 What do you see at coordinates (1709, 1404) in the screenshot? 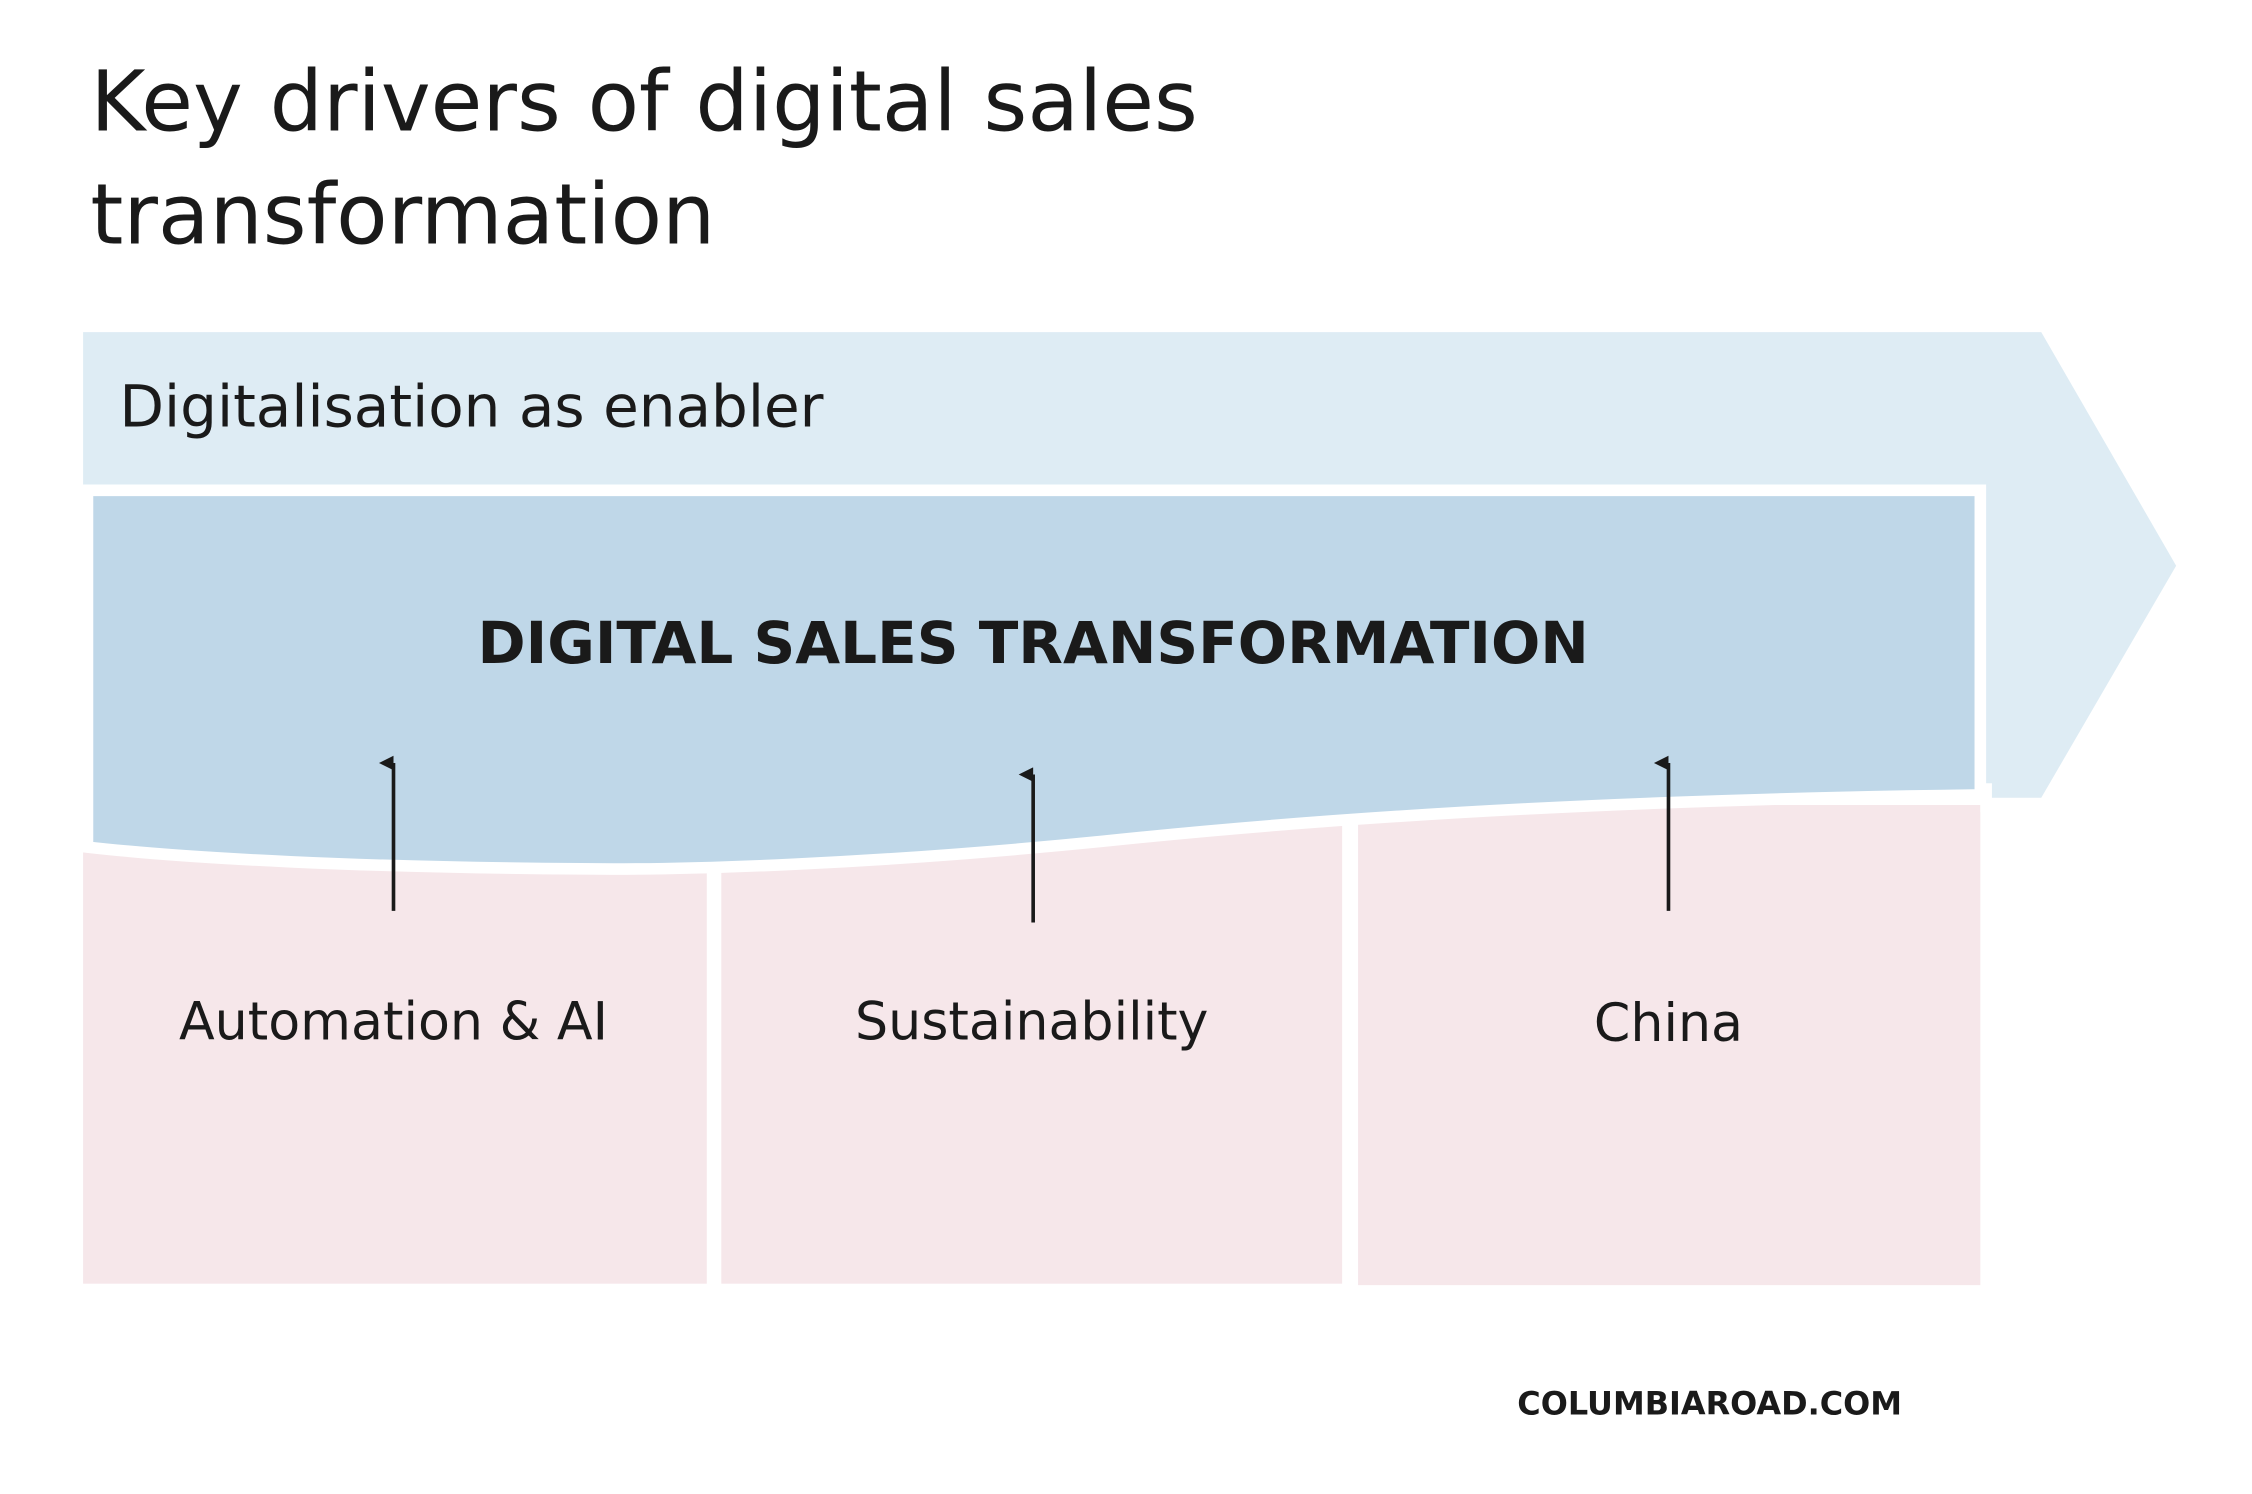
I see `footer-brand: COLUMBIAROAD.COM` at bounding box center [1709, 1404].